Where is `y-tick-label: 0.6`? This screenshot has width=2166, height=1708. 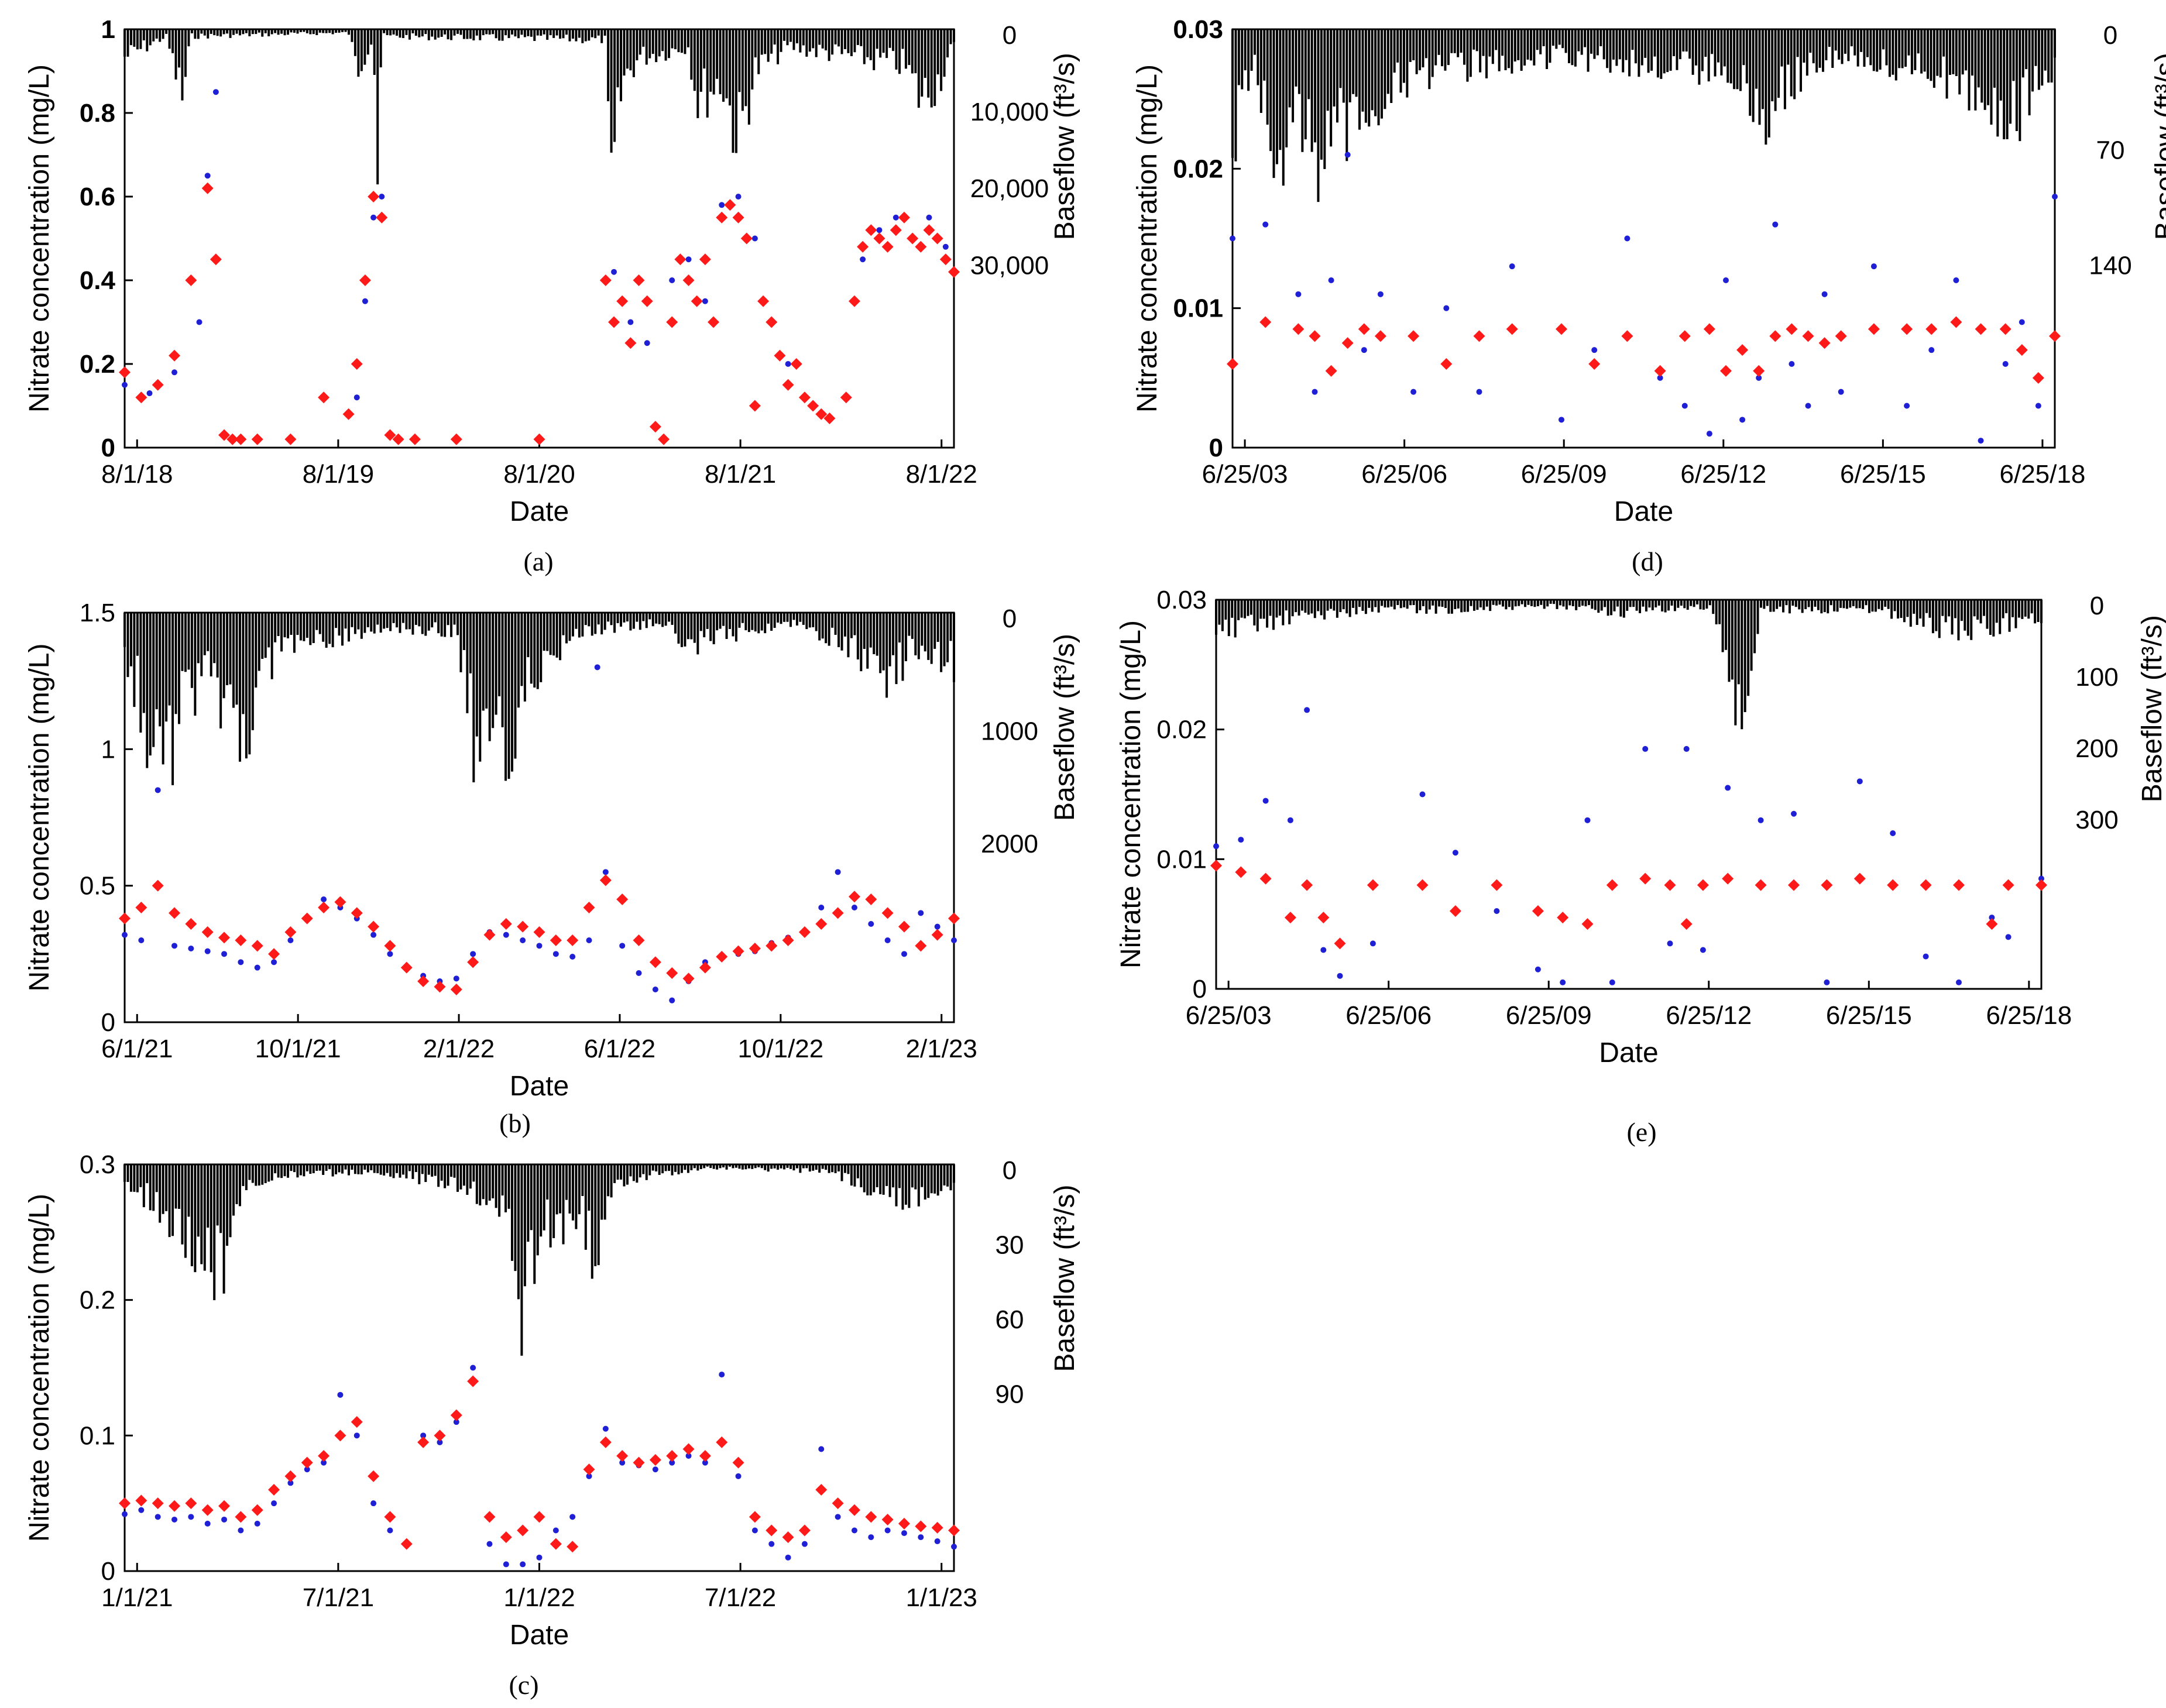
y-tick-label: 0.6 is located at coordinates (97, 197).